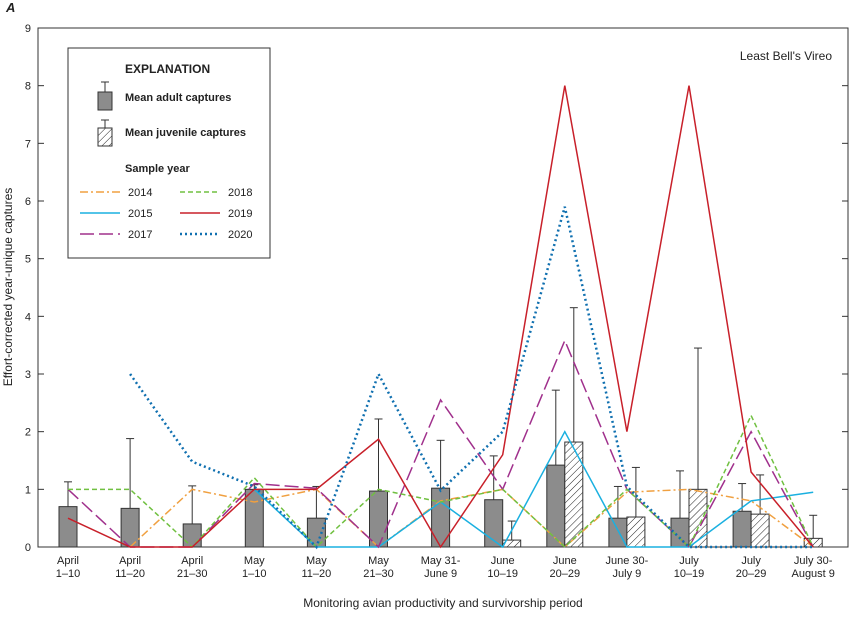 The height and width of the screenshot is (619, 852). What do you see at coordinates (28, 490) in the screenshot?
I see `y-tick-label: 1` at bounding box center [28, 490].